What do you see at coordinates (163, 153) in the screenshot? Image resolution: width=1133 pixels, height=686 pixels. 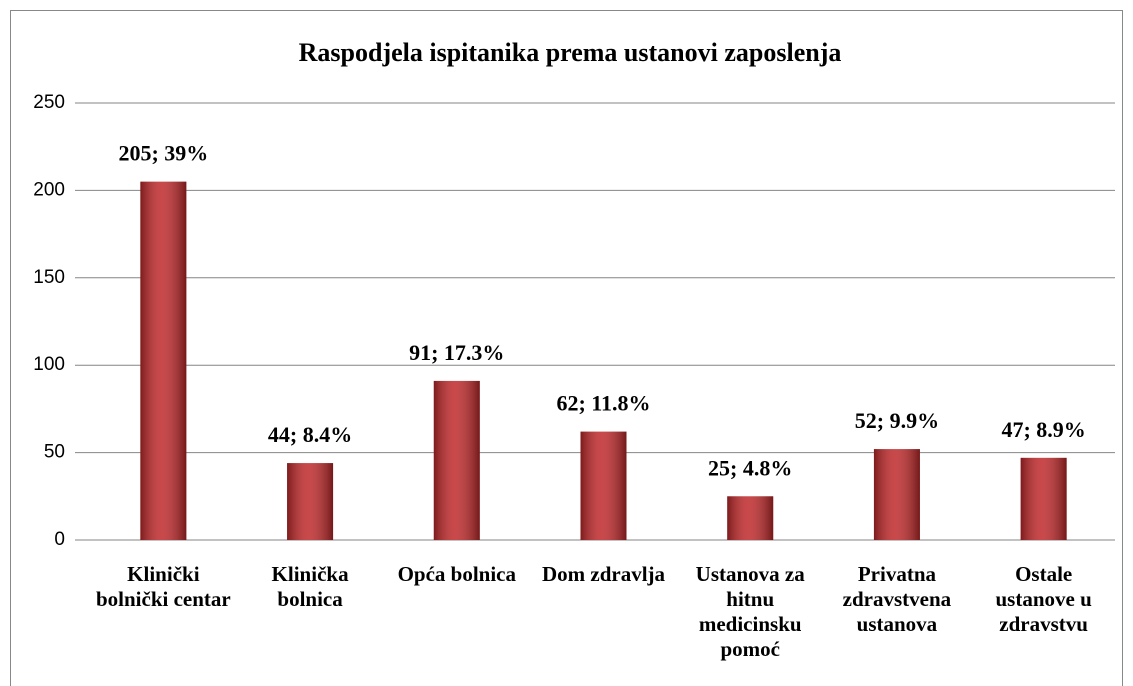 I see `data-label: 205; 39%` at bounding box center [163, 153].